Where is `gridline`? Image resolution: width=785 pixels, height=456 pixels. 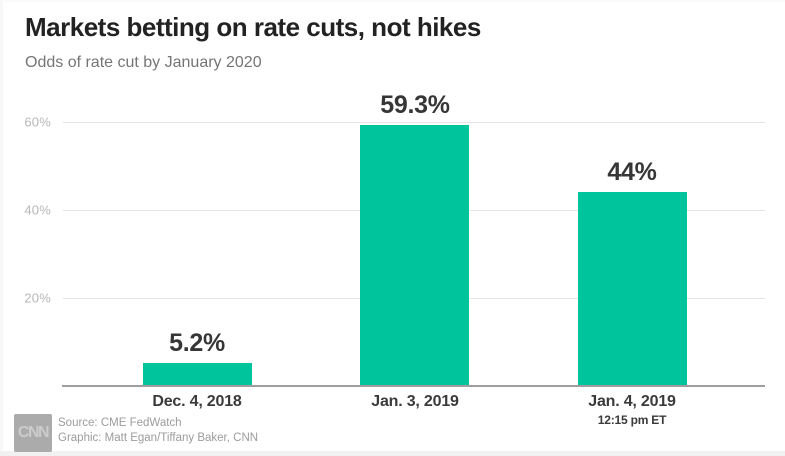
gridline is located at coordinates (414, 122).